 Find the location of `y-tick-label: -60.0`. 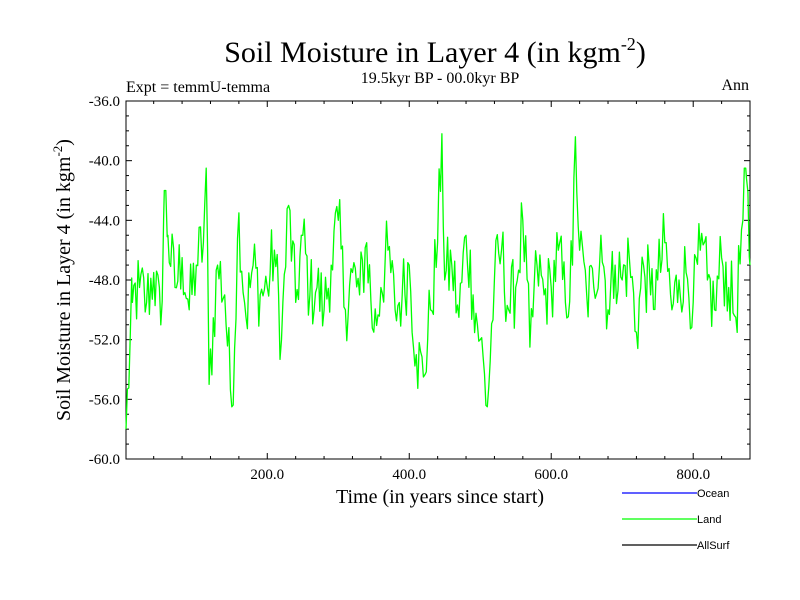

y-tick-label: -60.0 is located at coordinates (104, 460).